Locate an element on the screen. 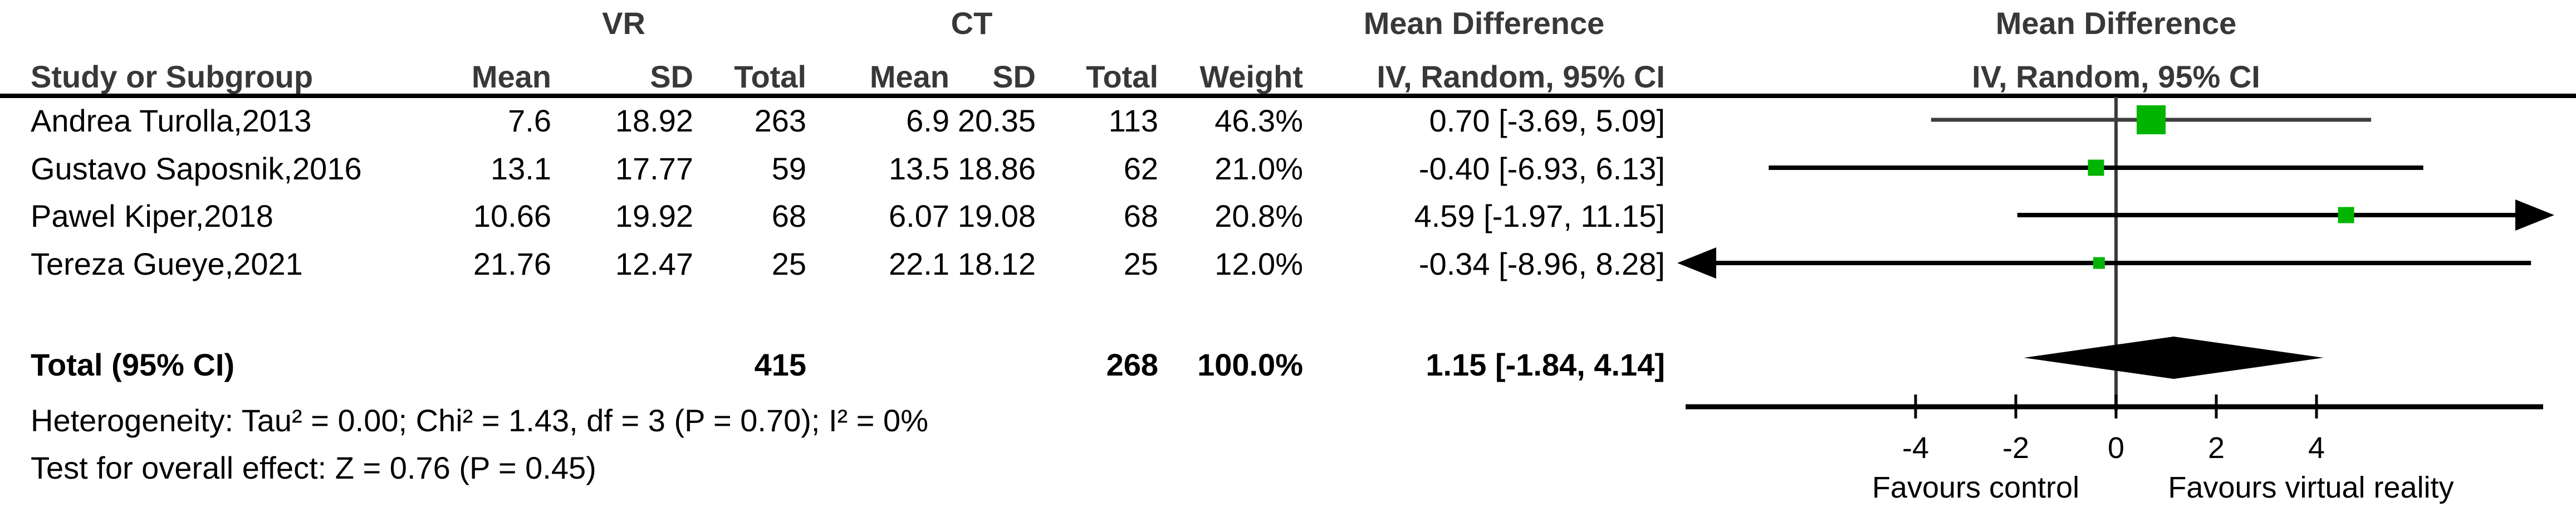  cell-ct-total: 113 is located at coordinates (1133, 120).